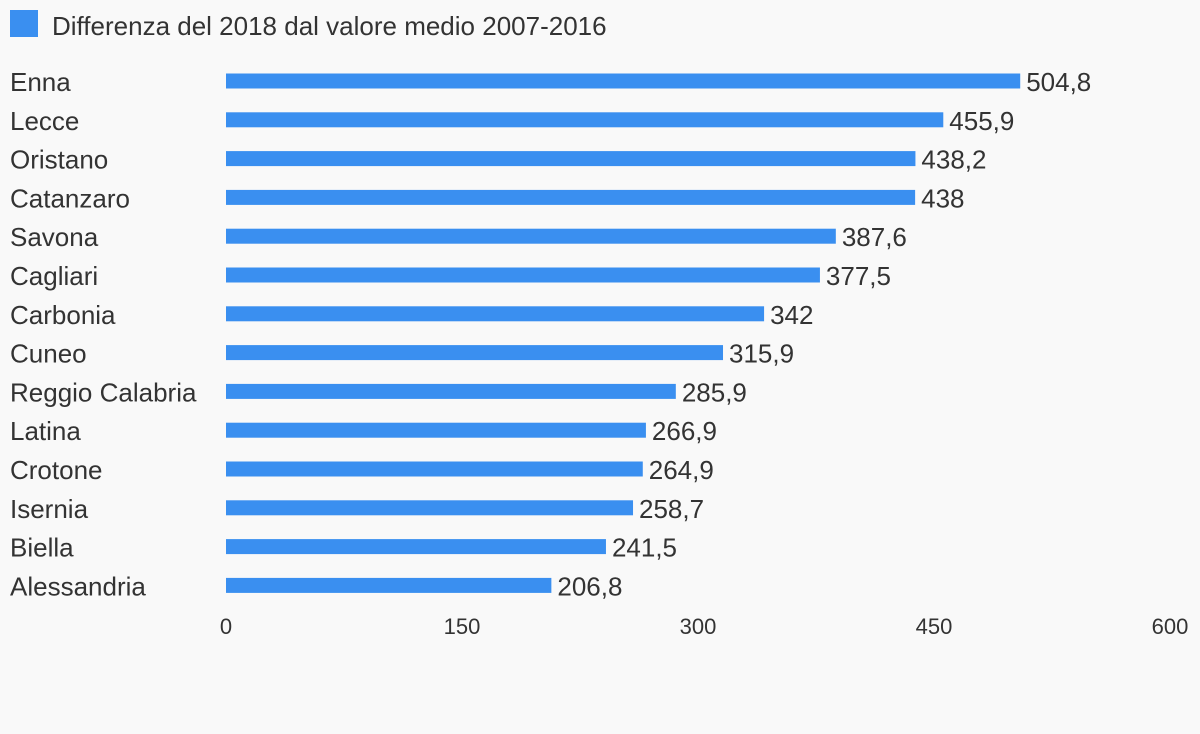 The image size is (1200, 734). I want to click on category-label: Cagliari, so click(54, 276).